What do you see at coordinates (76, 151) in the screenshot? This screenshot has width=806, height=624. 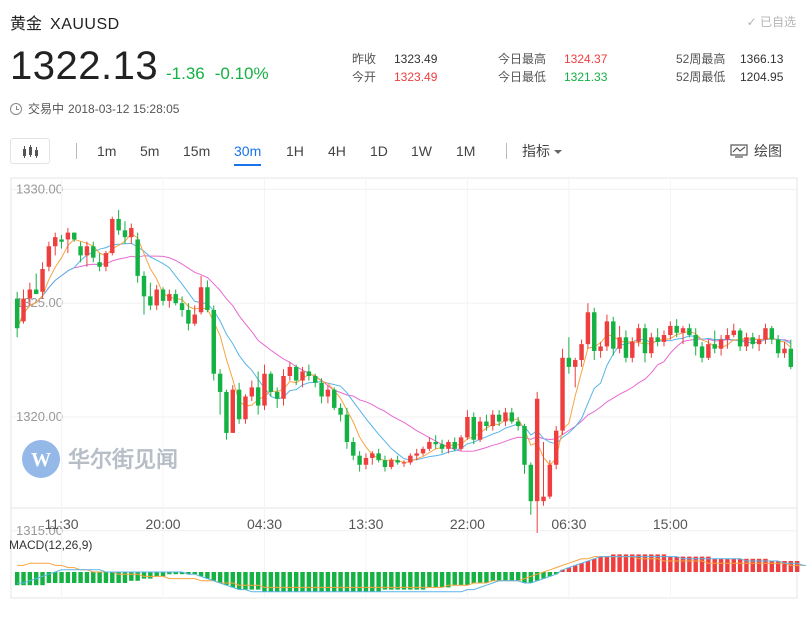 I see `toolbar-divider` at bounding box center [76, 151].